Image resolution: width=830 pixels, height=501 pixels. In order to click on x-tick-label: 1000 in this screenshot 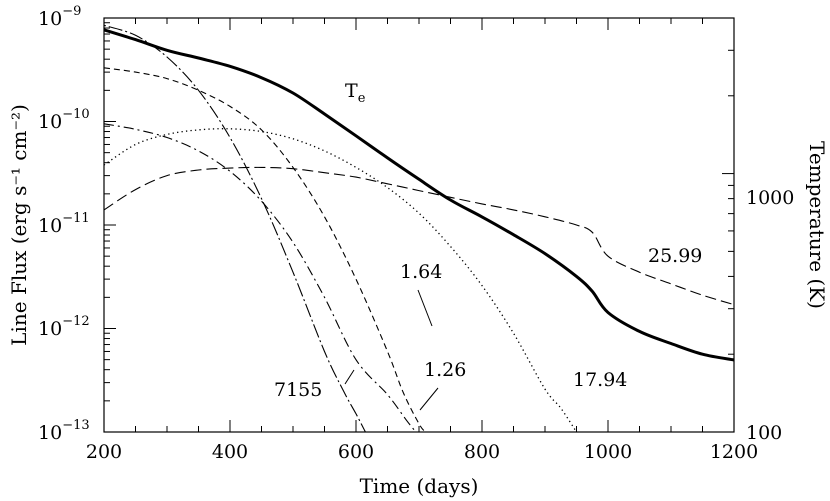, I will do `click(608, 452)`.